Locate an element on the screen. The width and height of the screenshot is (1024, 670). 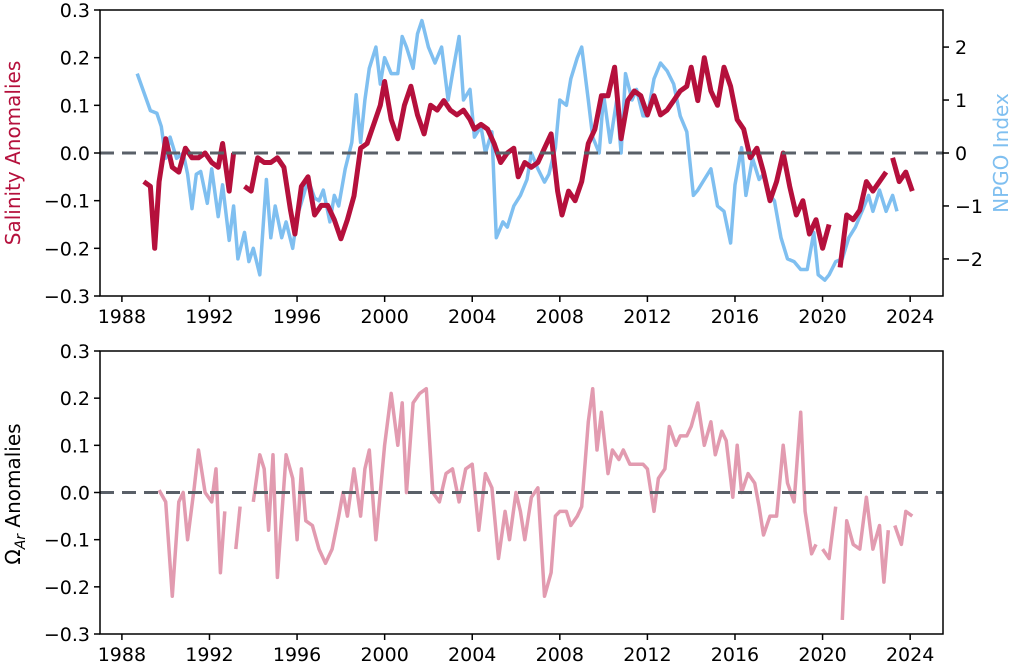
top-left-axis: −0.3 −0.2 −0.1 0.0 0.1 0.2 0.3 is located at coordinates (72, 154).